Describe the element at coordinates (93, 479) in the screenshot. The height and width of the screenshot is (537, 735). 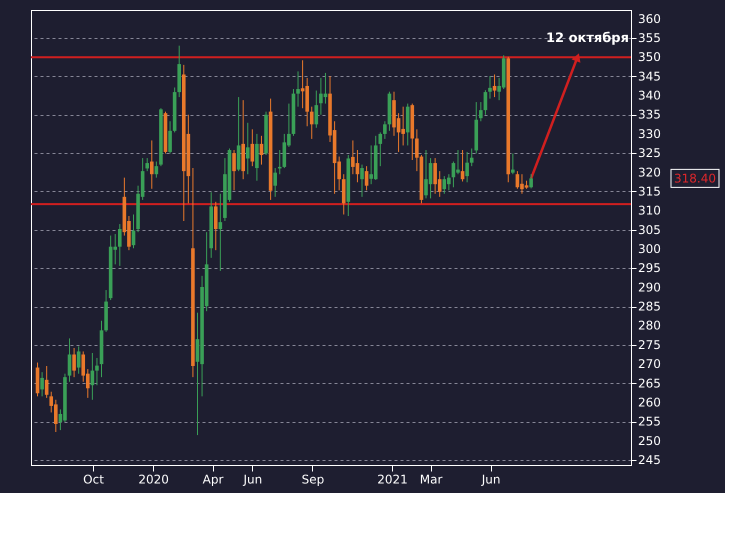
I see `x-tick-label: Oct` at that location.